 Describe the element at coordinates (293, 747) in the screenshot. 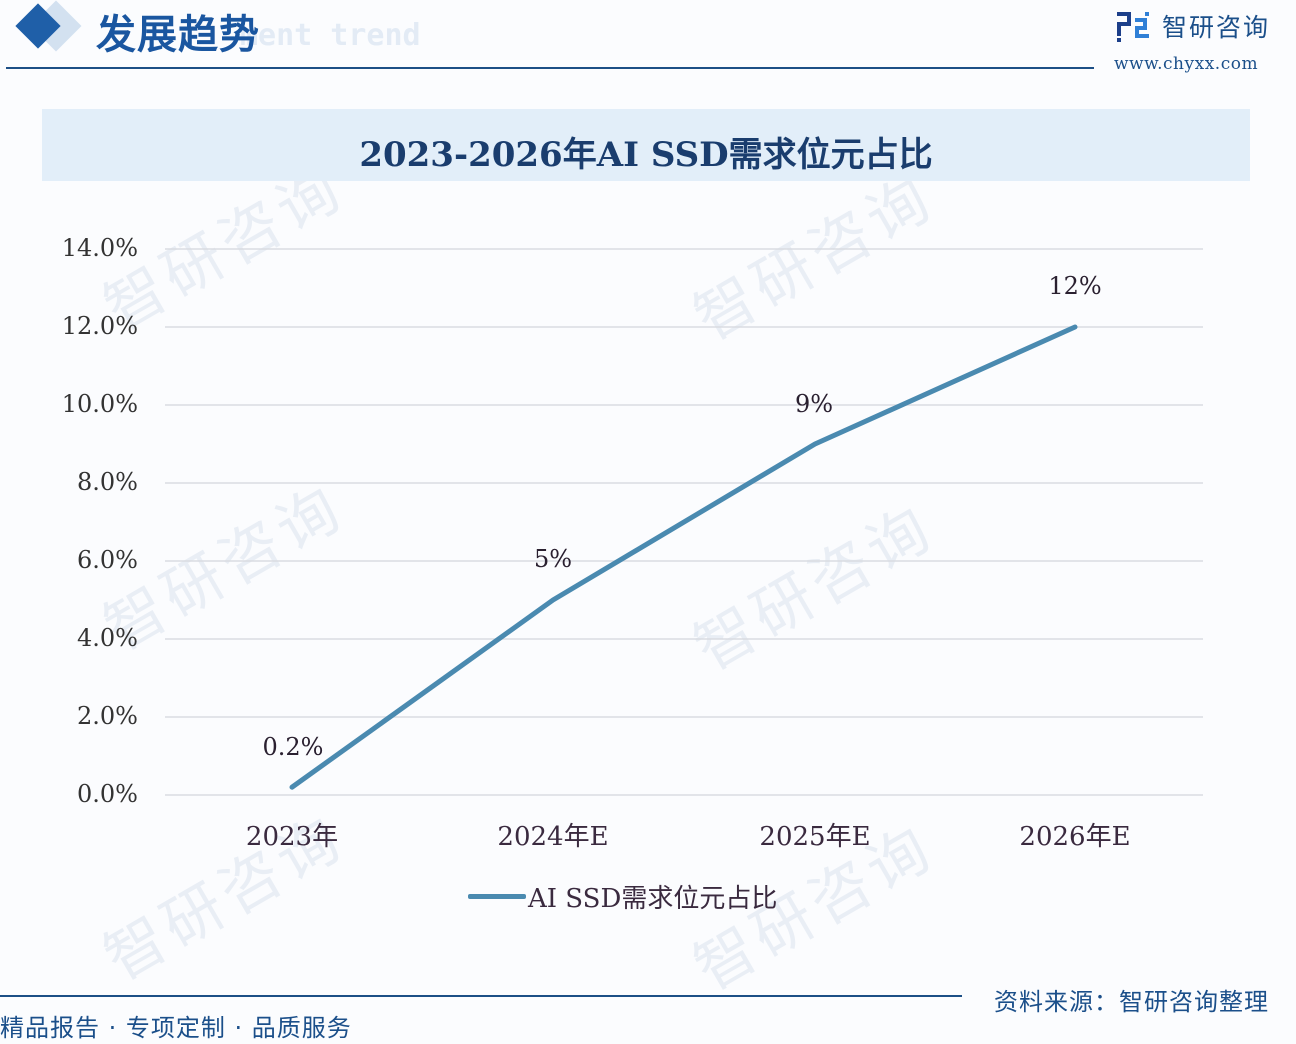

I see `data-label: 0.2%` at that location.